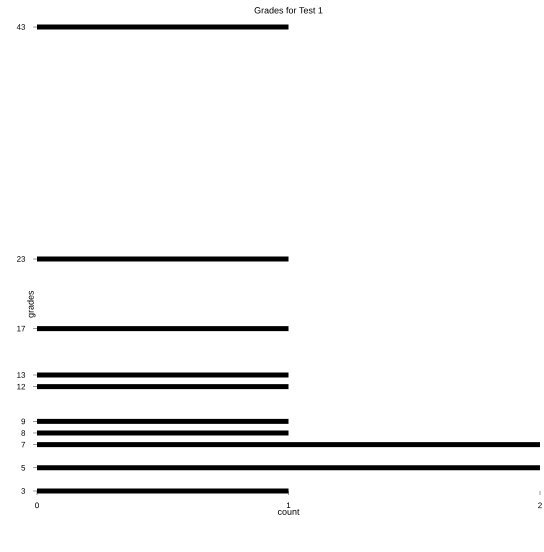 The width and height of the screenshot is (544, 552). I want to click on x-axis-title: count, so click(289, 512).